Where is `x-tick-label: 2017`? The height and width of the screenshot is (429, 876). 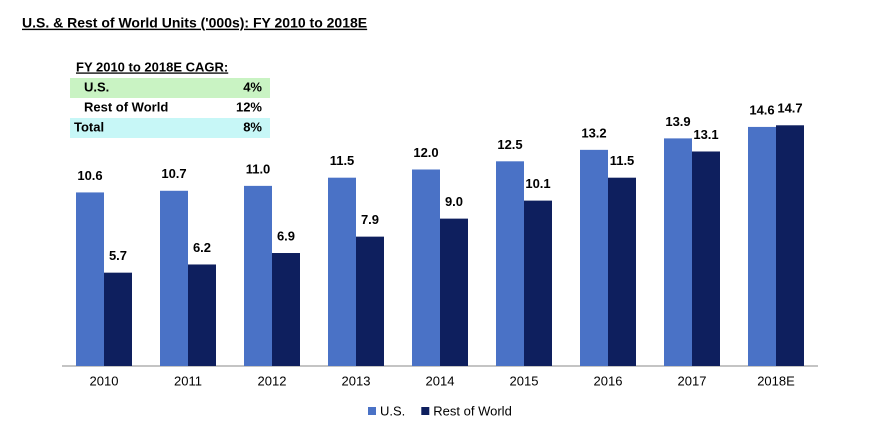 x-tick-label: 2017 is located at coordinates (692, 380).